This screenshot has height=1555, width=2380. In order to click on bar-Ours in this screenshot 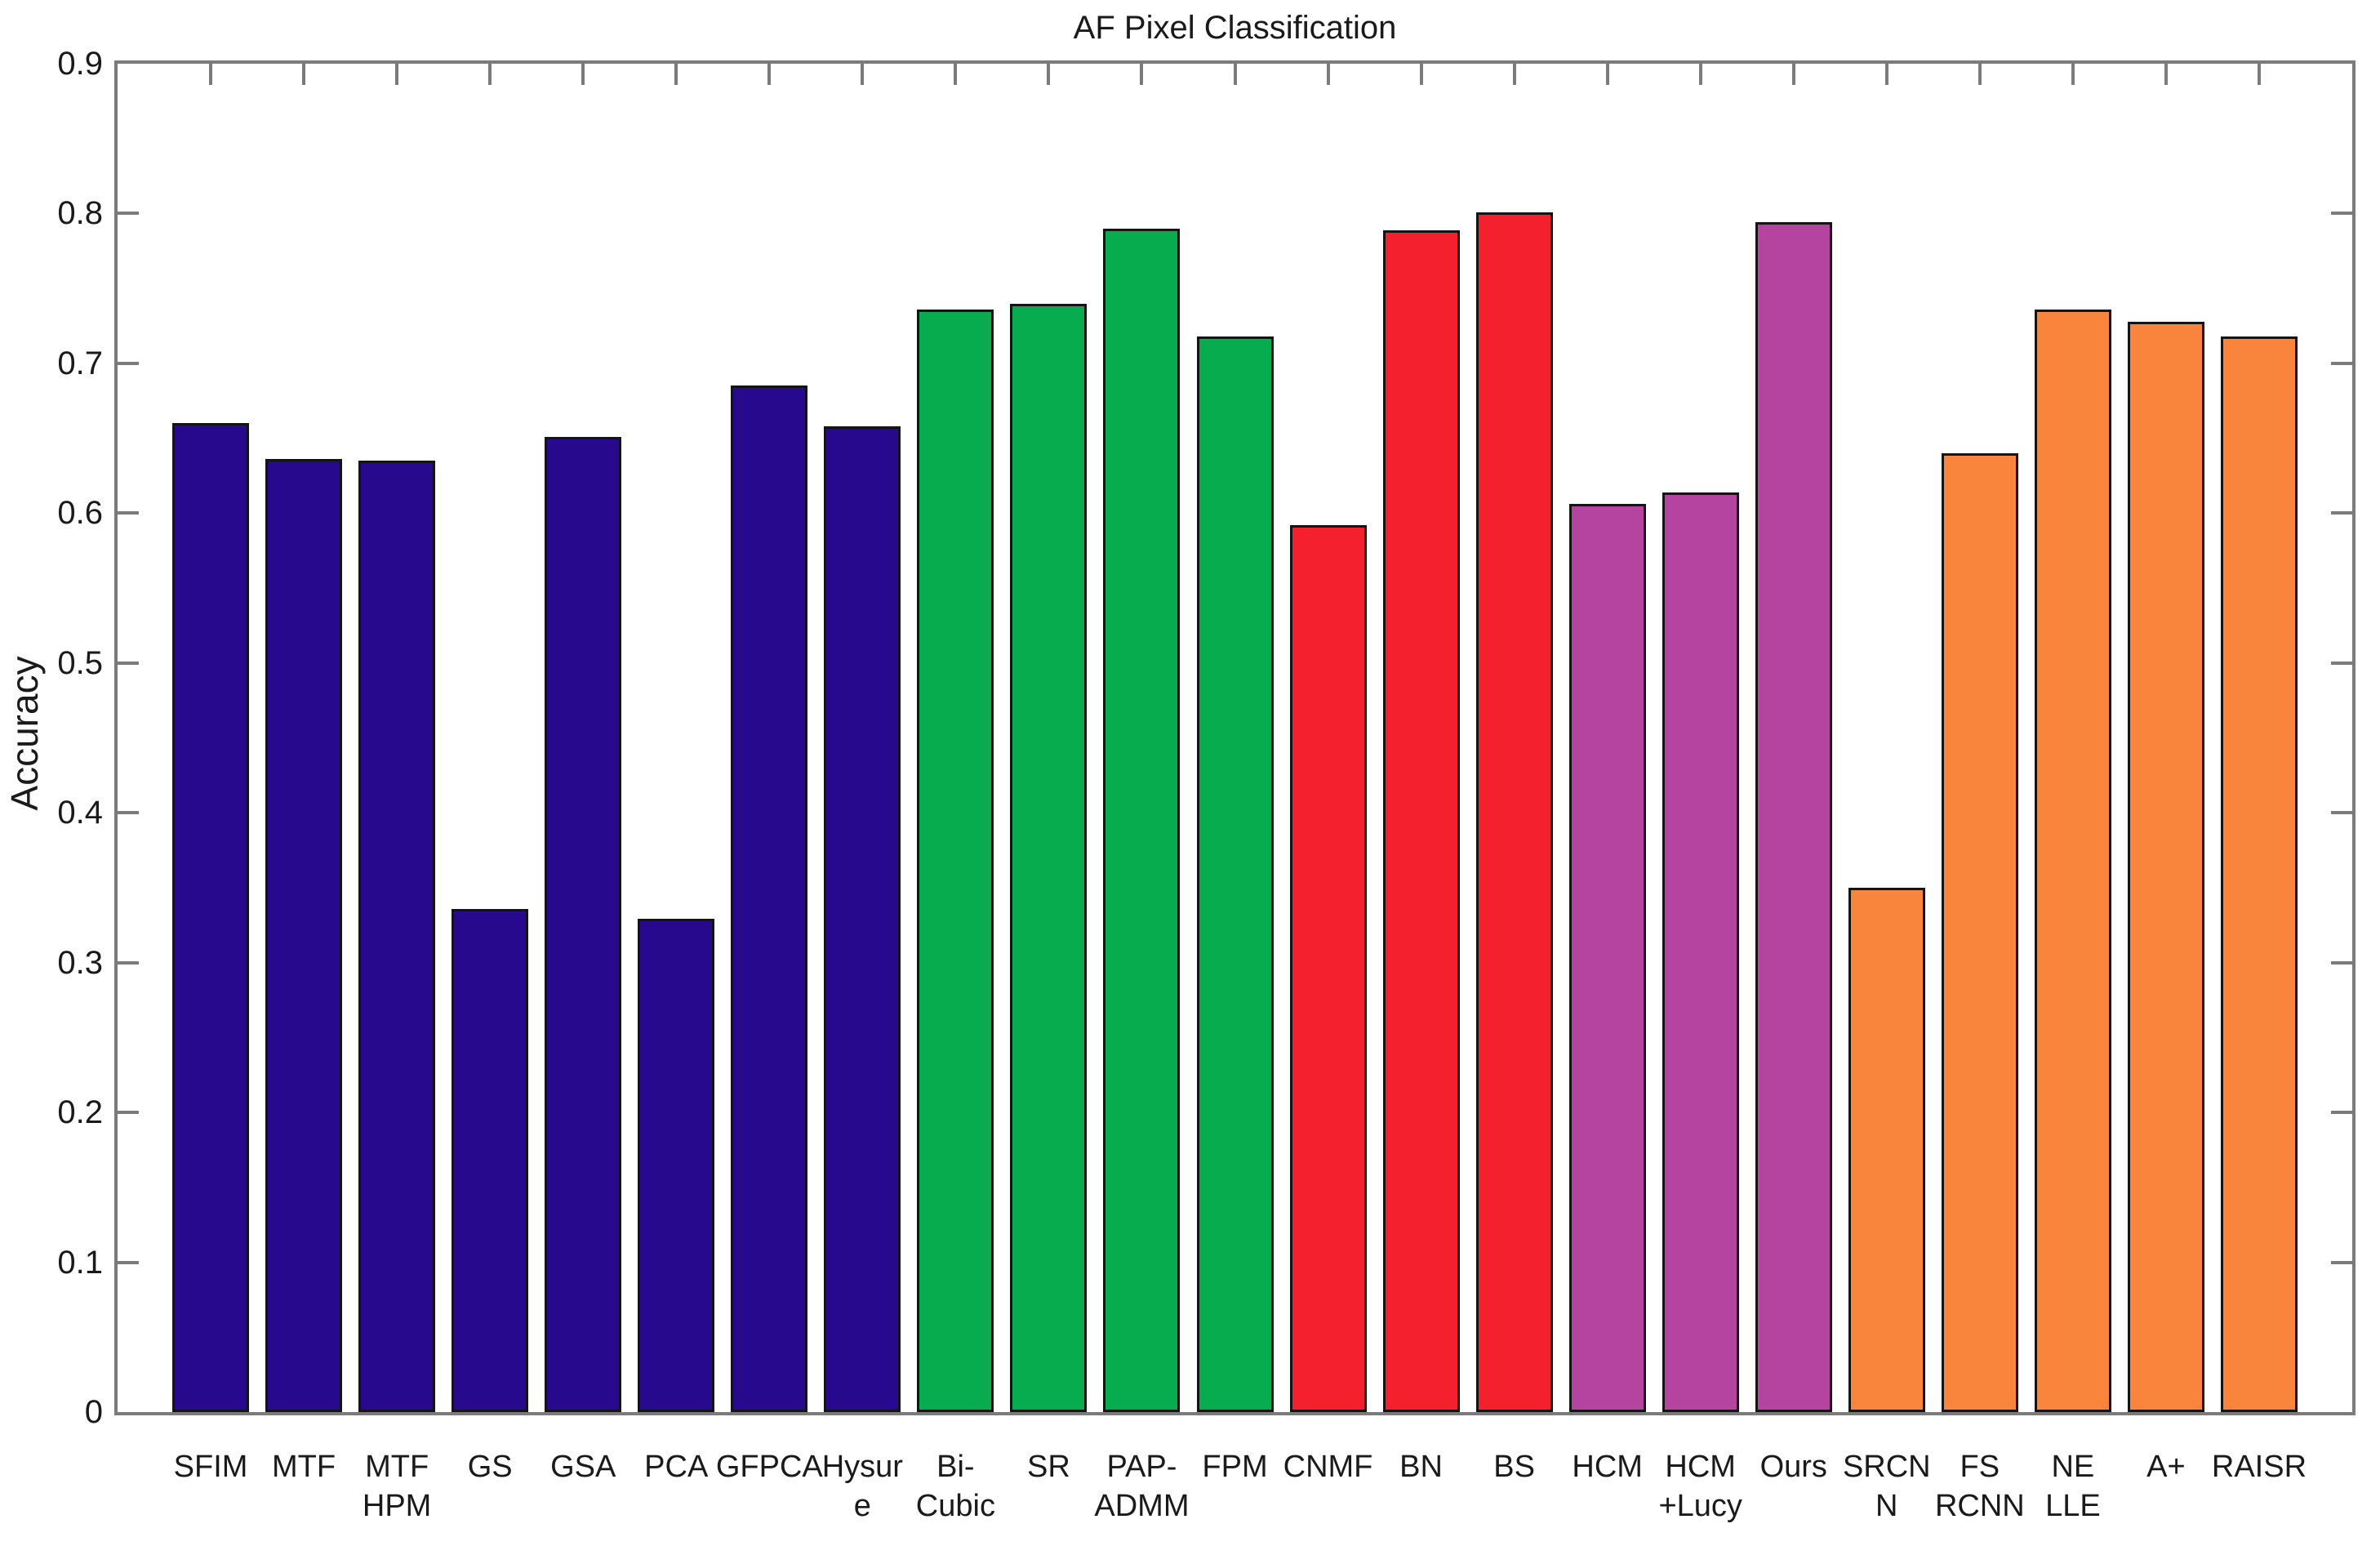, I will do `click(1793, 817)`.